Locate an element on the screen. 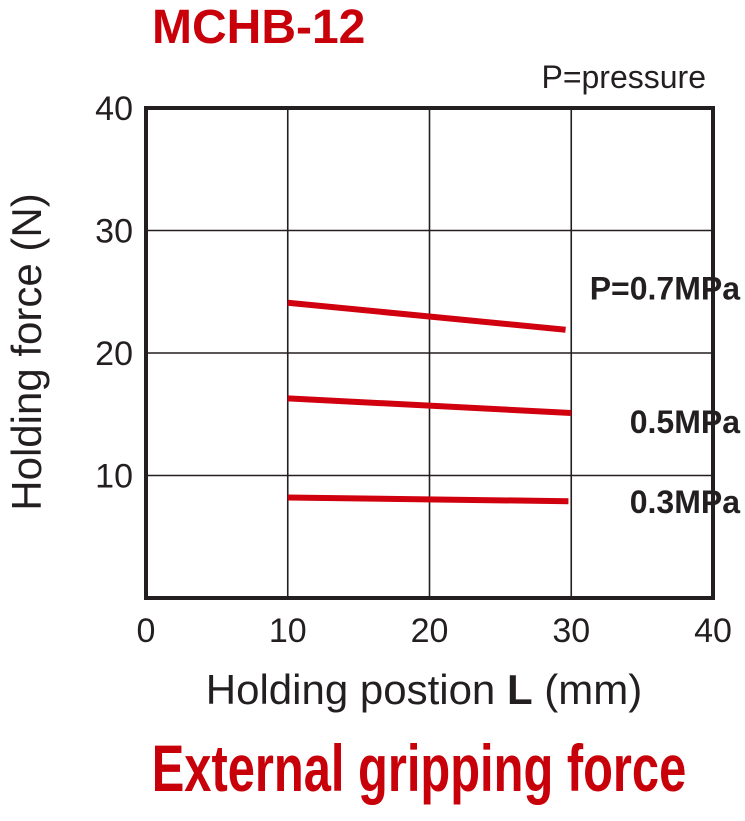 Image resolution: width=745 pixels, height=821 pixels. x-tick-labels: 0 10 20 30 40 is located at coordinates (434, 631).